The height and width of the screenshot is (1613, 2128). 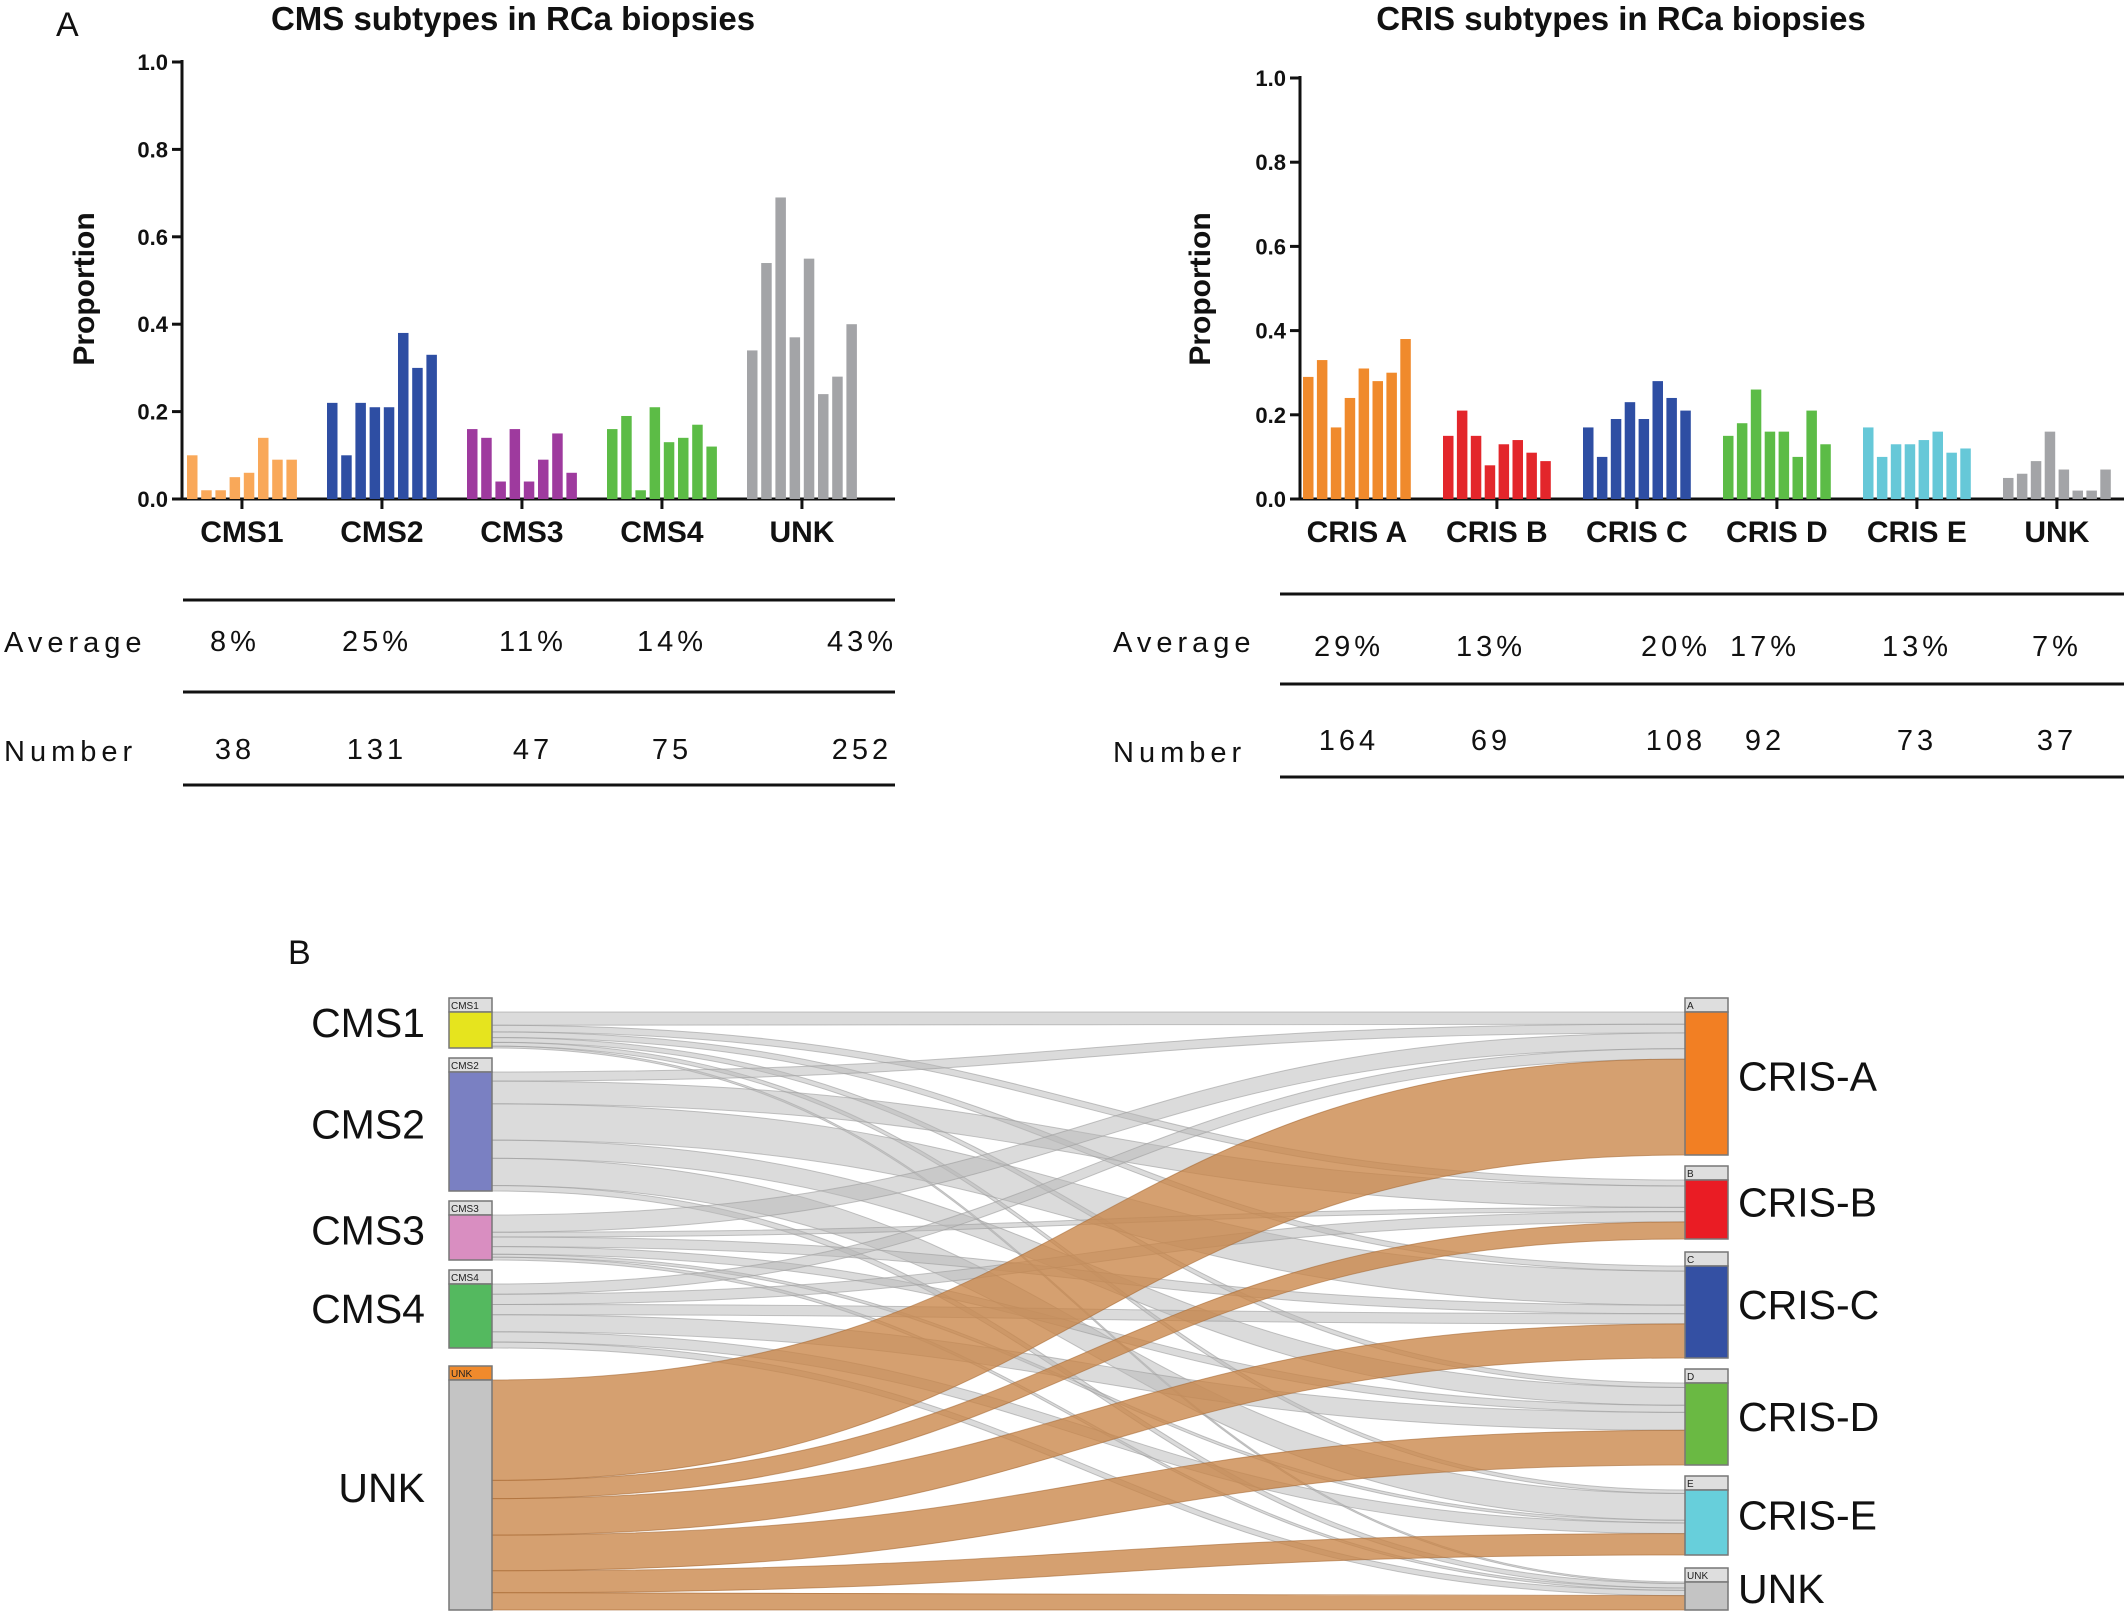 What do you see at coordinates (1690, 1174) in the screenshot?
I see `node-tag: B` at bounding box center [1690, 1174].